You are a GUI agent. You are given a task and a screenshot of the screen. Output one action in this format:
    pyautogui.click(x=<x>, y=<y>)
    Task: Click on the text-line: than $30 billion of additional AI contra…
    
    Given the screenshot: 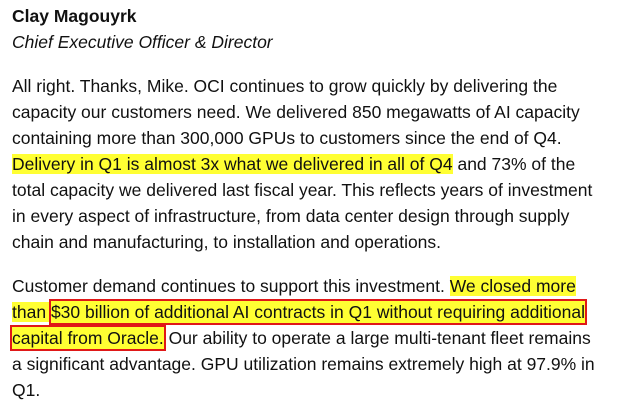 What is the action you would take?
    pyautogui.click(x=323, y=312)
    